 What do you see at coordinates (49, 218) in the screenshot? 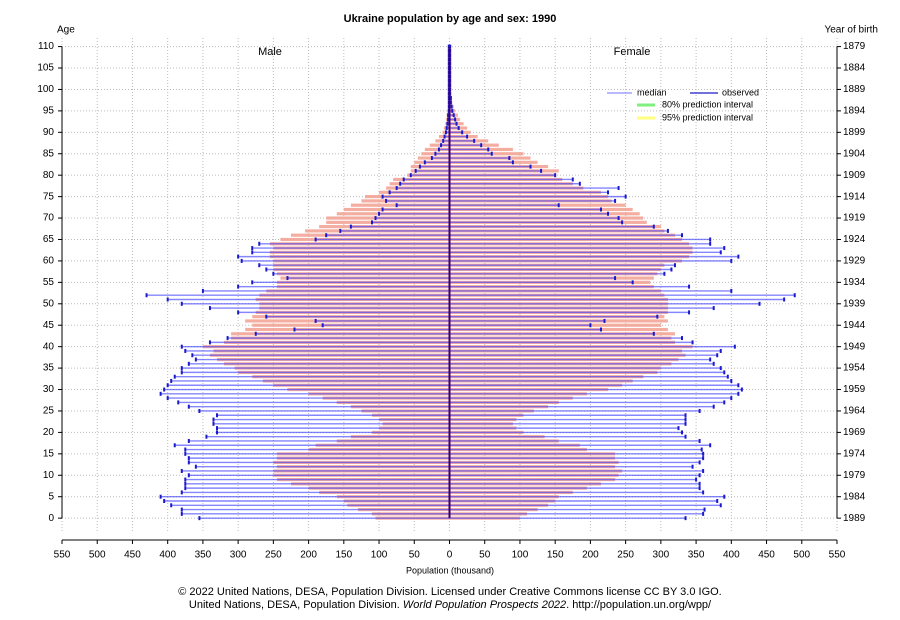
I see `y-tick-label: 70` at bounding box center [49, 218].